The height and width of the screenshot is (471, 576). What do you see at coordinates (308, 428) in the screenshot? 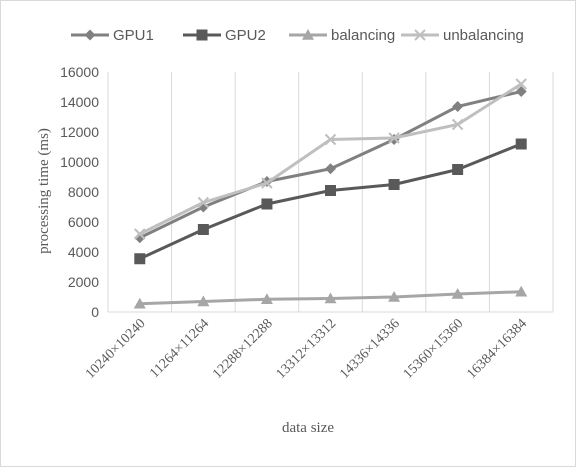
I see `x-axis-label: data size` at bounding box center [308, 428].